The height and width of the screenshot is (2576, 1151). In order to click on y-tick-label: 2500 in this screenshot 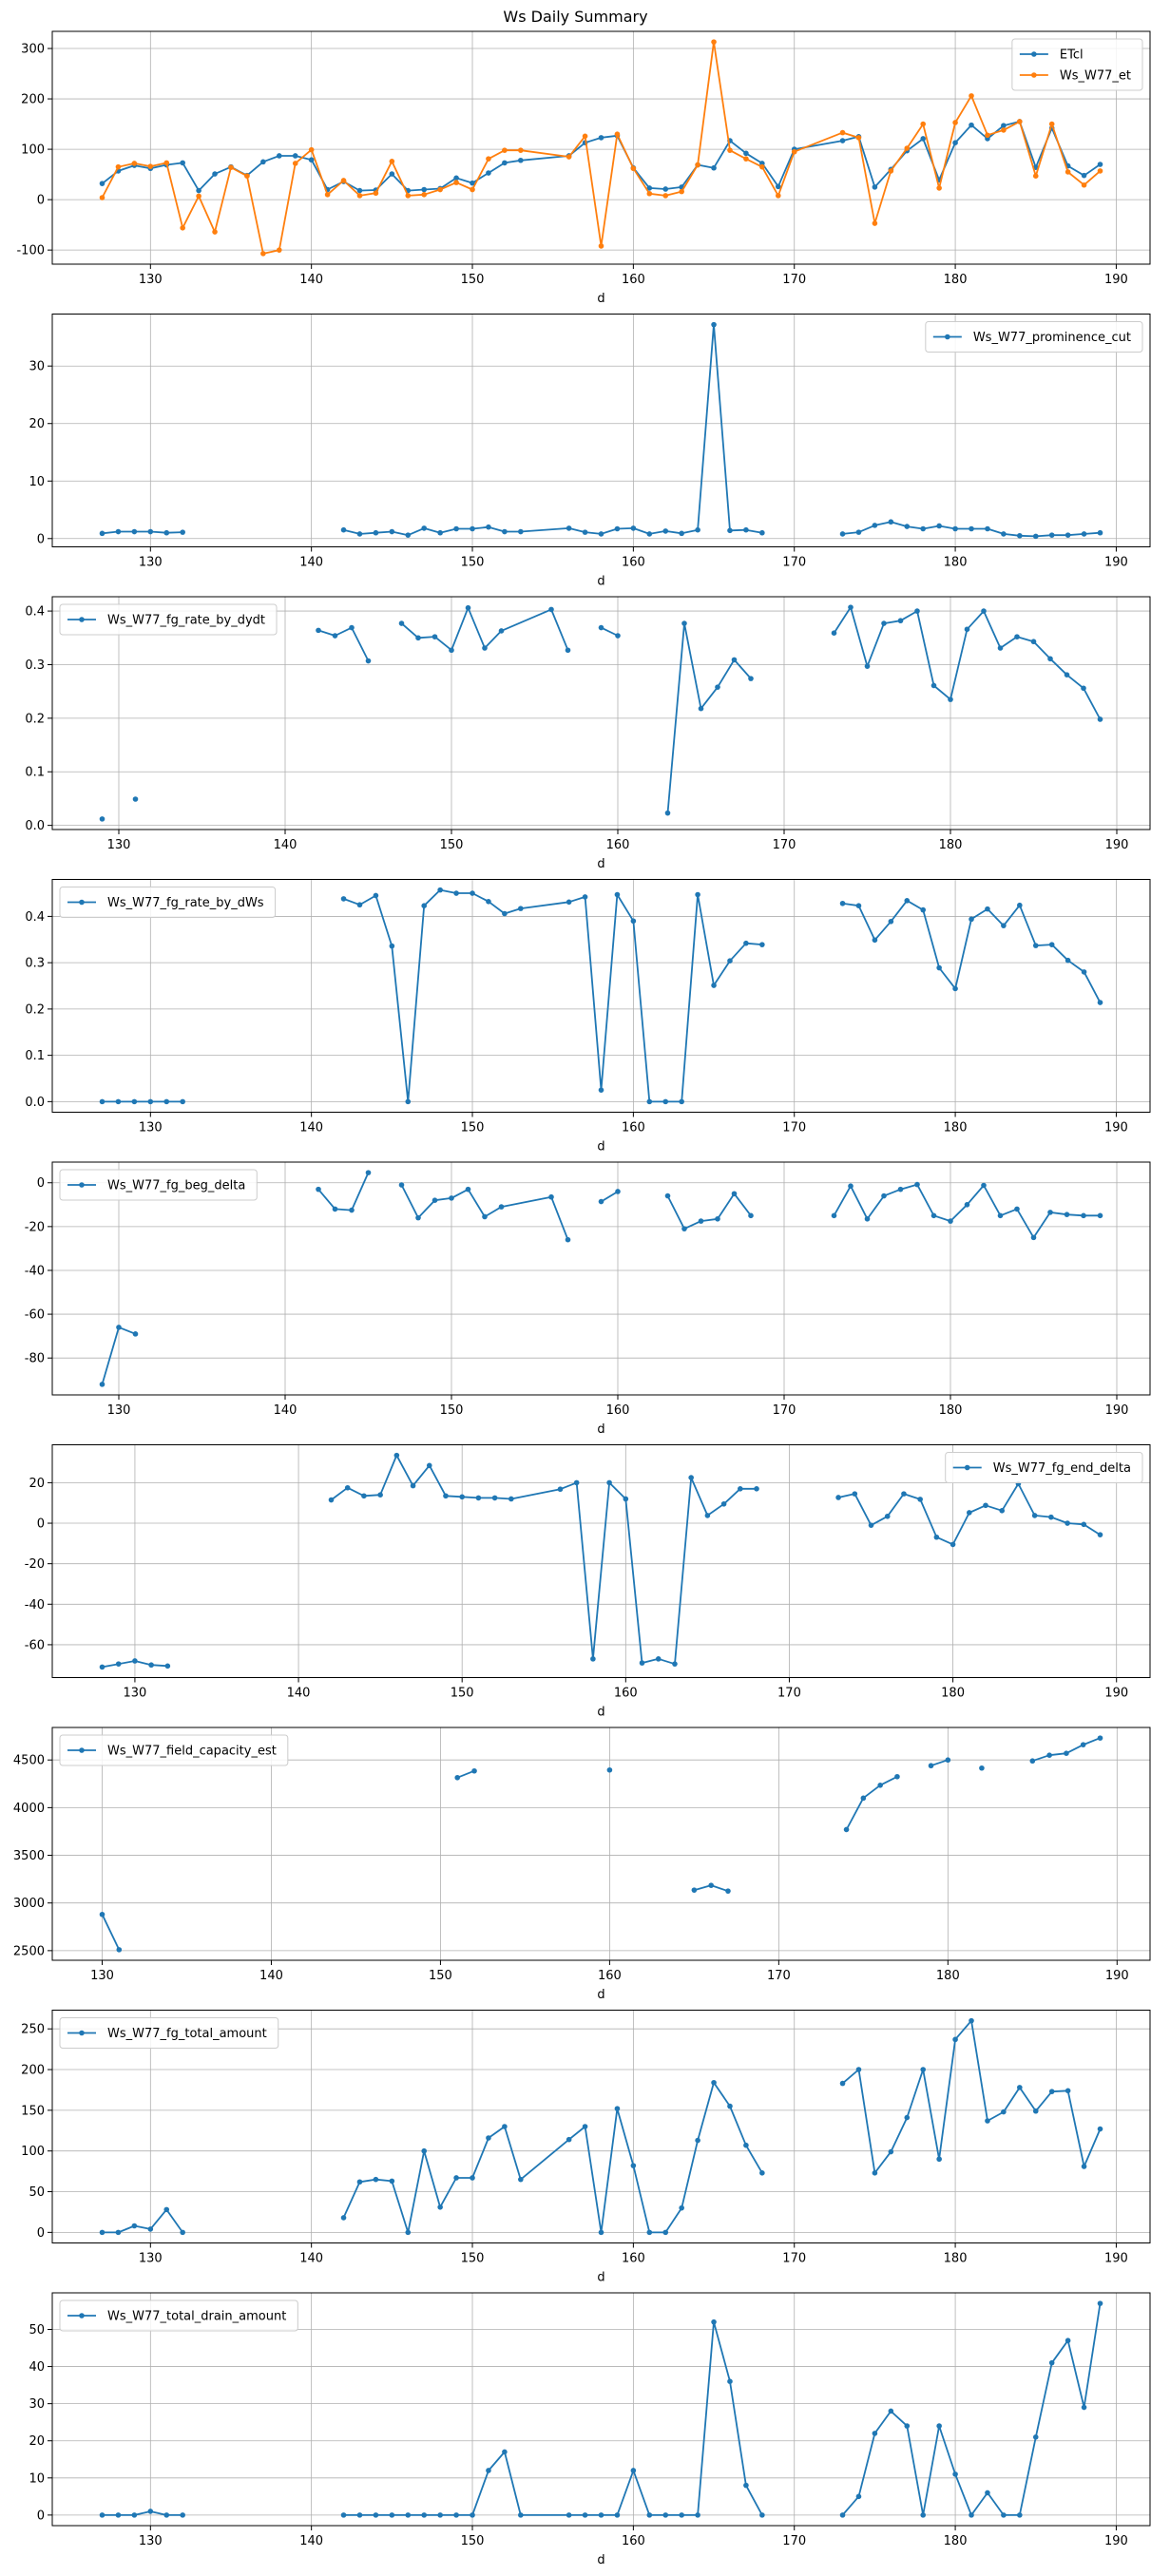, I will do `click(29, 1951)`.